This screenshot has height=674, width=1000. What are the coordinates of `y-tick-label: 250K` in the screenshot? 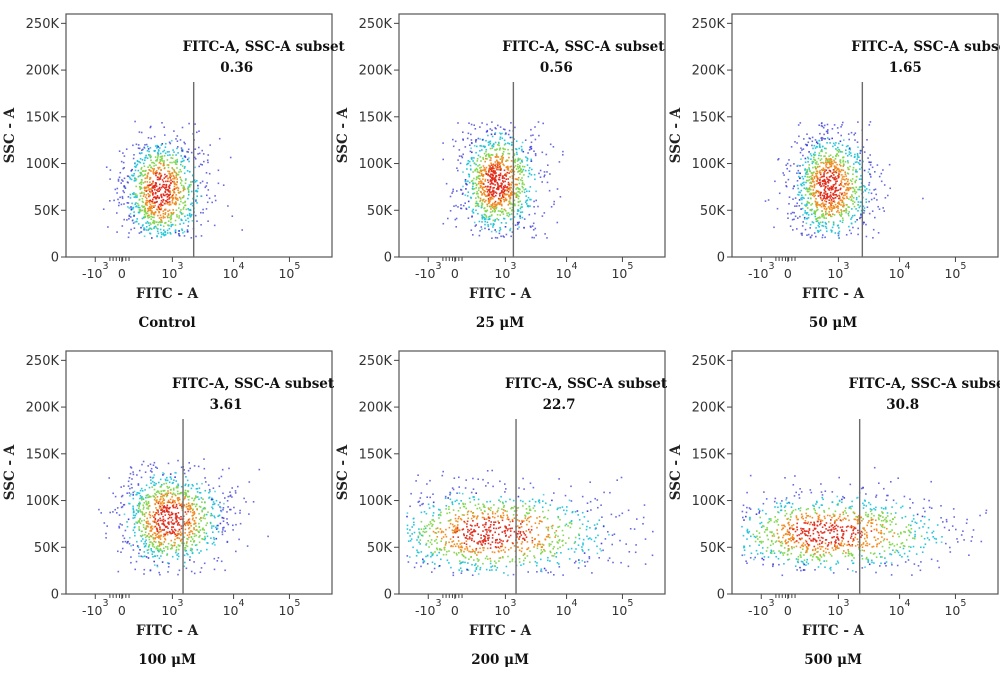 It's located at (709, 24).